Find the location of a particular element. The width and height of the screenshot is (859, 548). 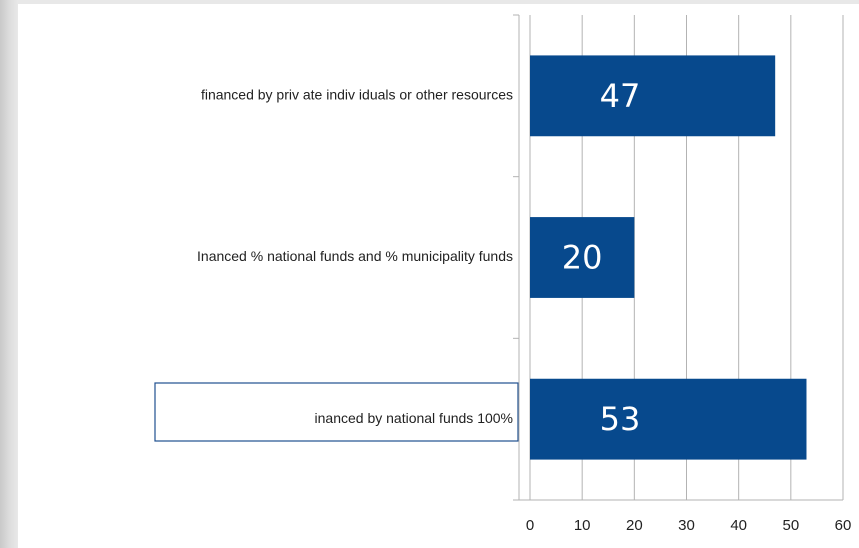

data-label: 47 is located at coordinates (620, 96).